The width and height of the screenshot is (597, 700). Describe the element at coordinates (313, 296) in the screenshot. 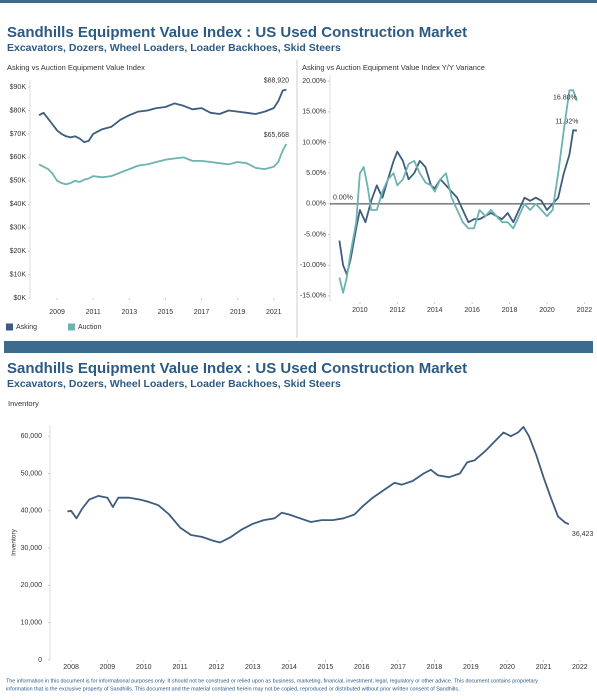

I see `y-tick-label: -15.00%` at that location.